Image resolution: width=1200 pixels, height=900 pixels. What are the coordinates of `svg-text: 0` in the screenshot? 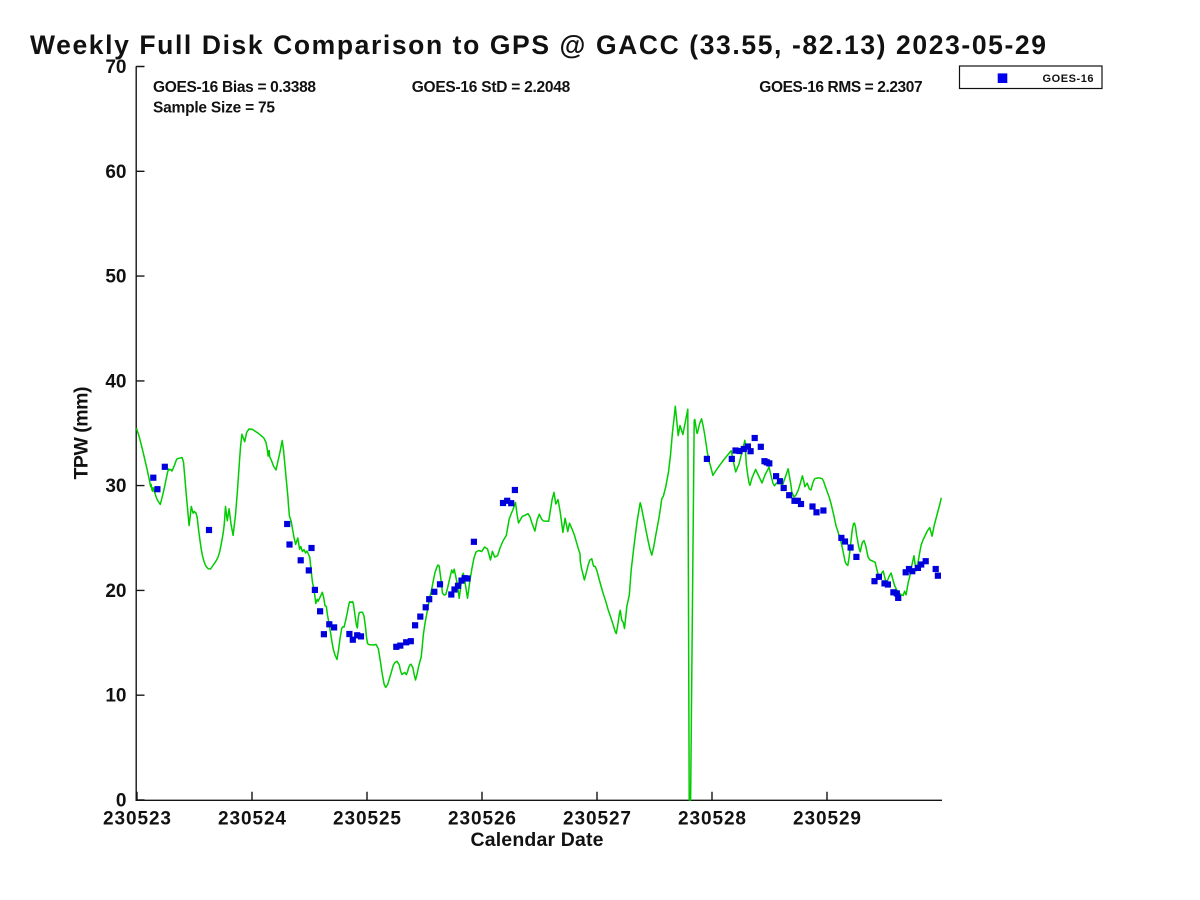 It's located at (121, 801).